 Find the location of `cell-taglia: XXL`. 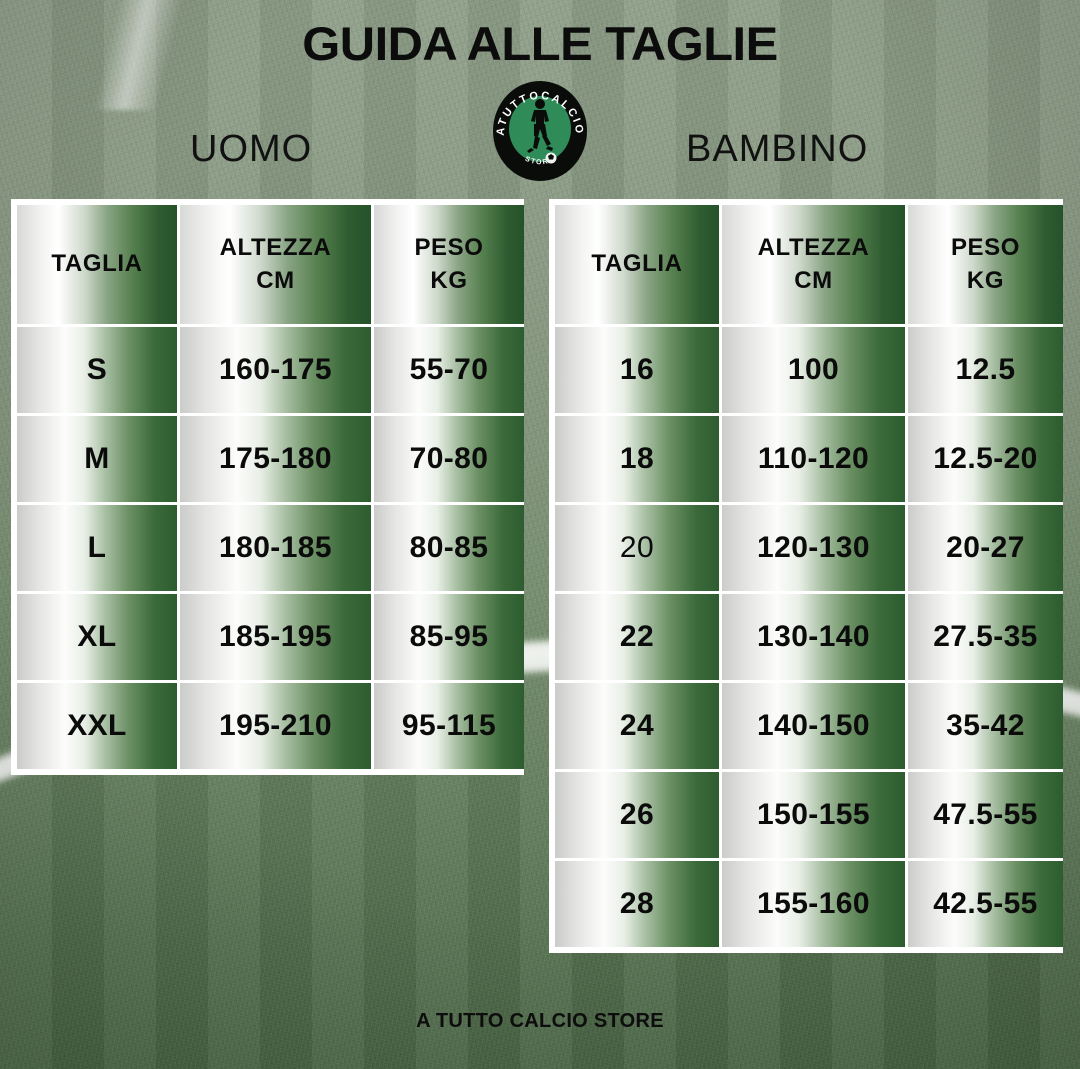

cell-taglia: XXL is located at coordinates (97, 726).